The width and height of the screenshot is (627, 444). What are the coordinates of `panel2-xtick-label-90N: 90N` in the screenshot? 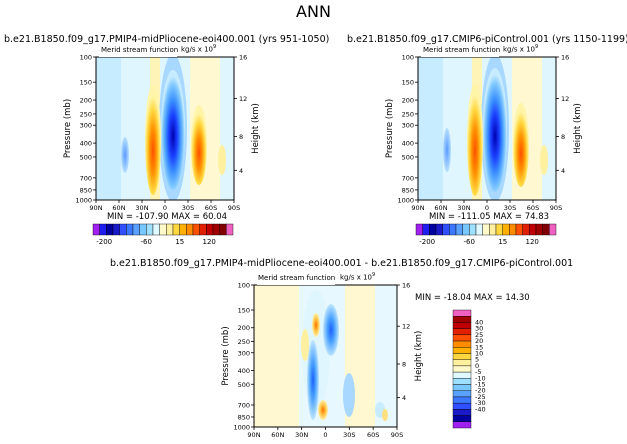 It's located at (417, 208).